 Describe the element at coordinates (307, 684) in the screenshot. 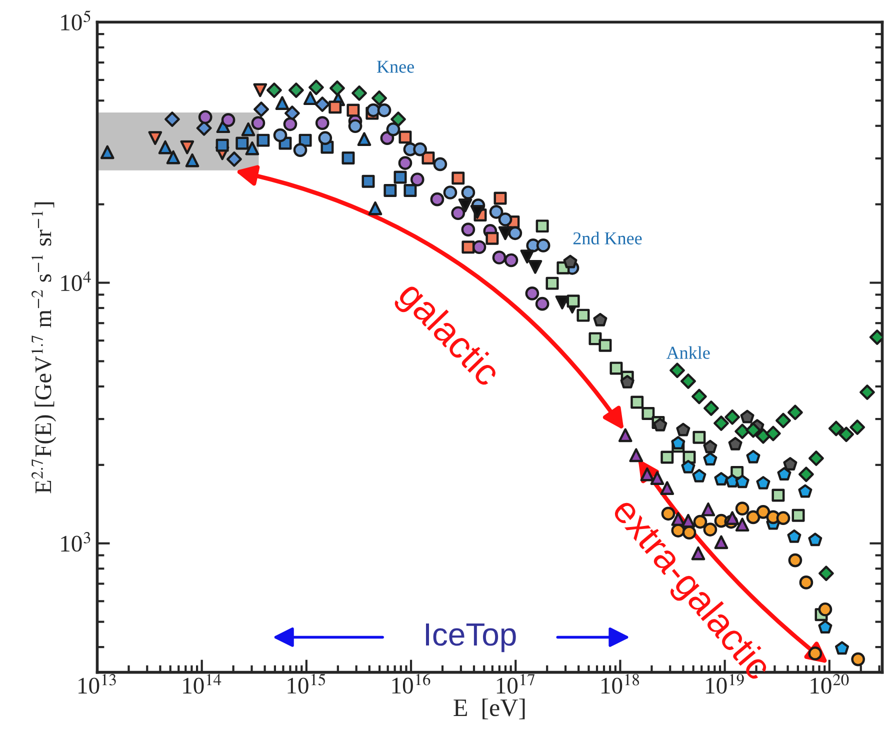

I see `x-tick-label: 10$^{15}$` at that location.